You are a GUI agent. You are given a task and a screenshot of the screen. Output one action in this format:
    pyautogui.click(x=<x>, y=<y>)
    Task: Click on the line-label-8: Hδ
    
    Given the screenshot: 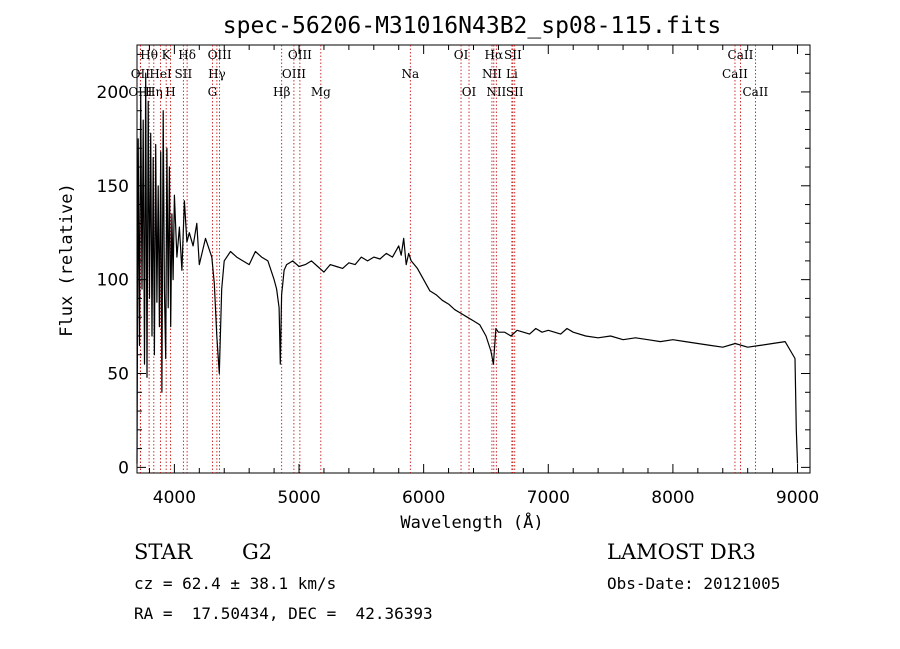 What is the action you would take?
    pyautogui.click(x=187, y=55)
    